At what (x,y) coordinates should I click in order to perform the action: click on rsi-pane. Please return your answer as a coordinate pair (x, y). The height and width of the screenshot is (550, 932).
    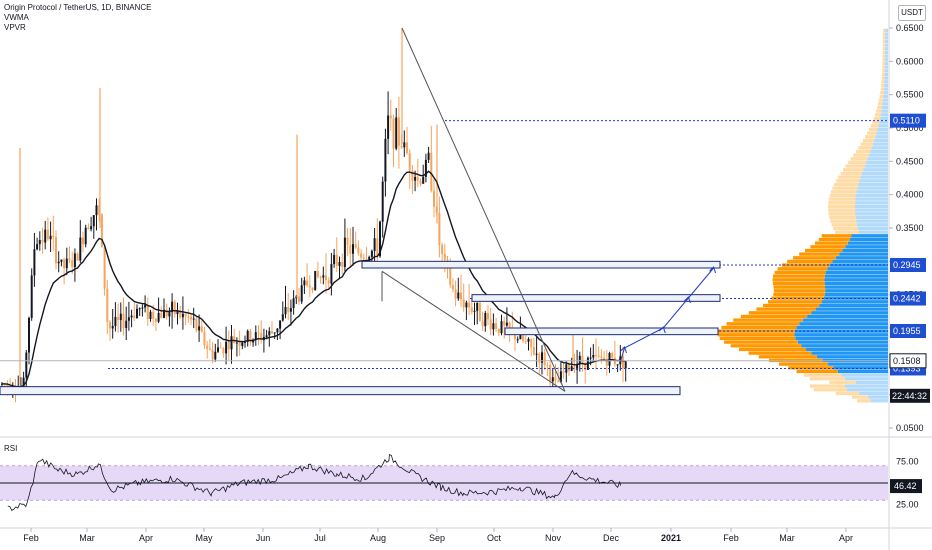
    Looking at the image, I should click on (444, 482).